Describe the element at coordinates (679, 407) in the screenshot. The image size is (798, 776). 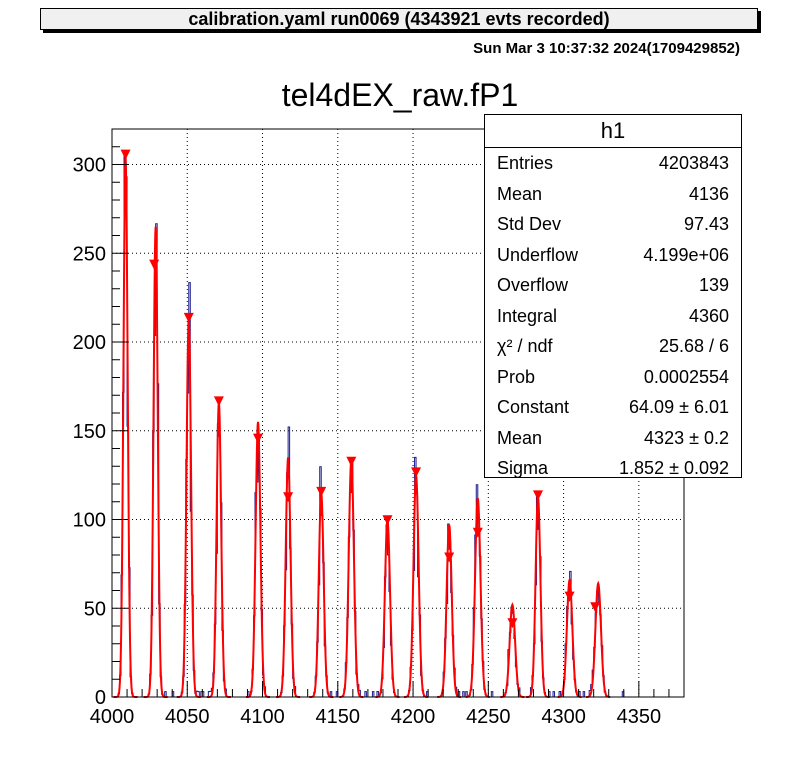
I see `stats-value: 64.09 ± 6.01` at that location.